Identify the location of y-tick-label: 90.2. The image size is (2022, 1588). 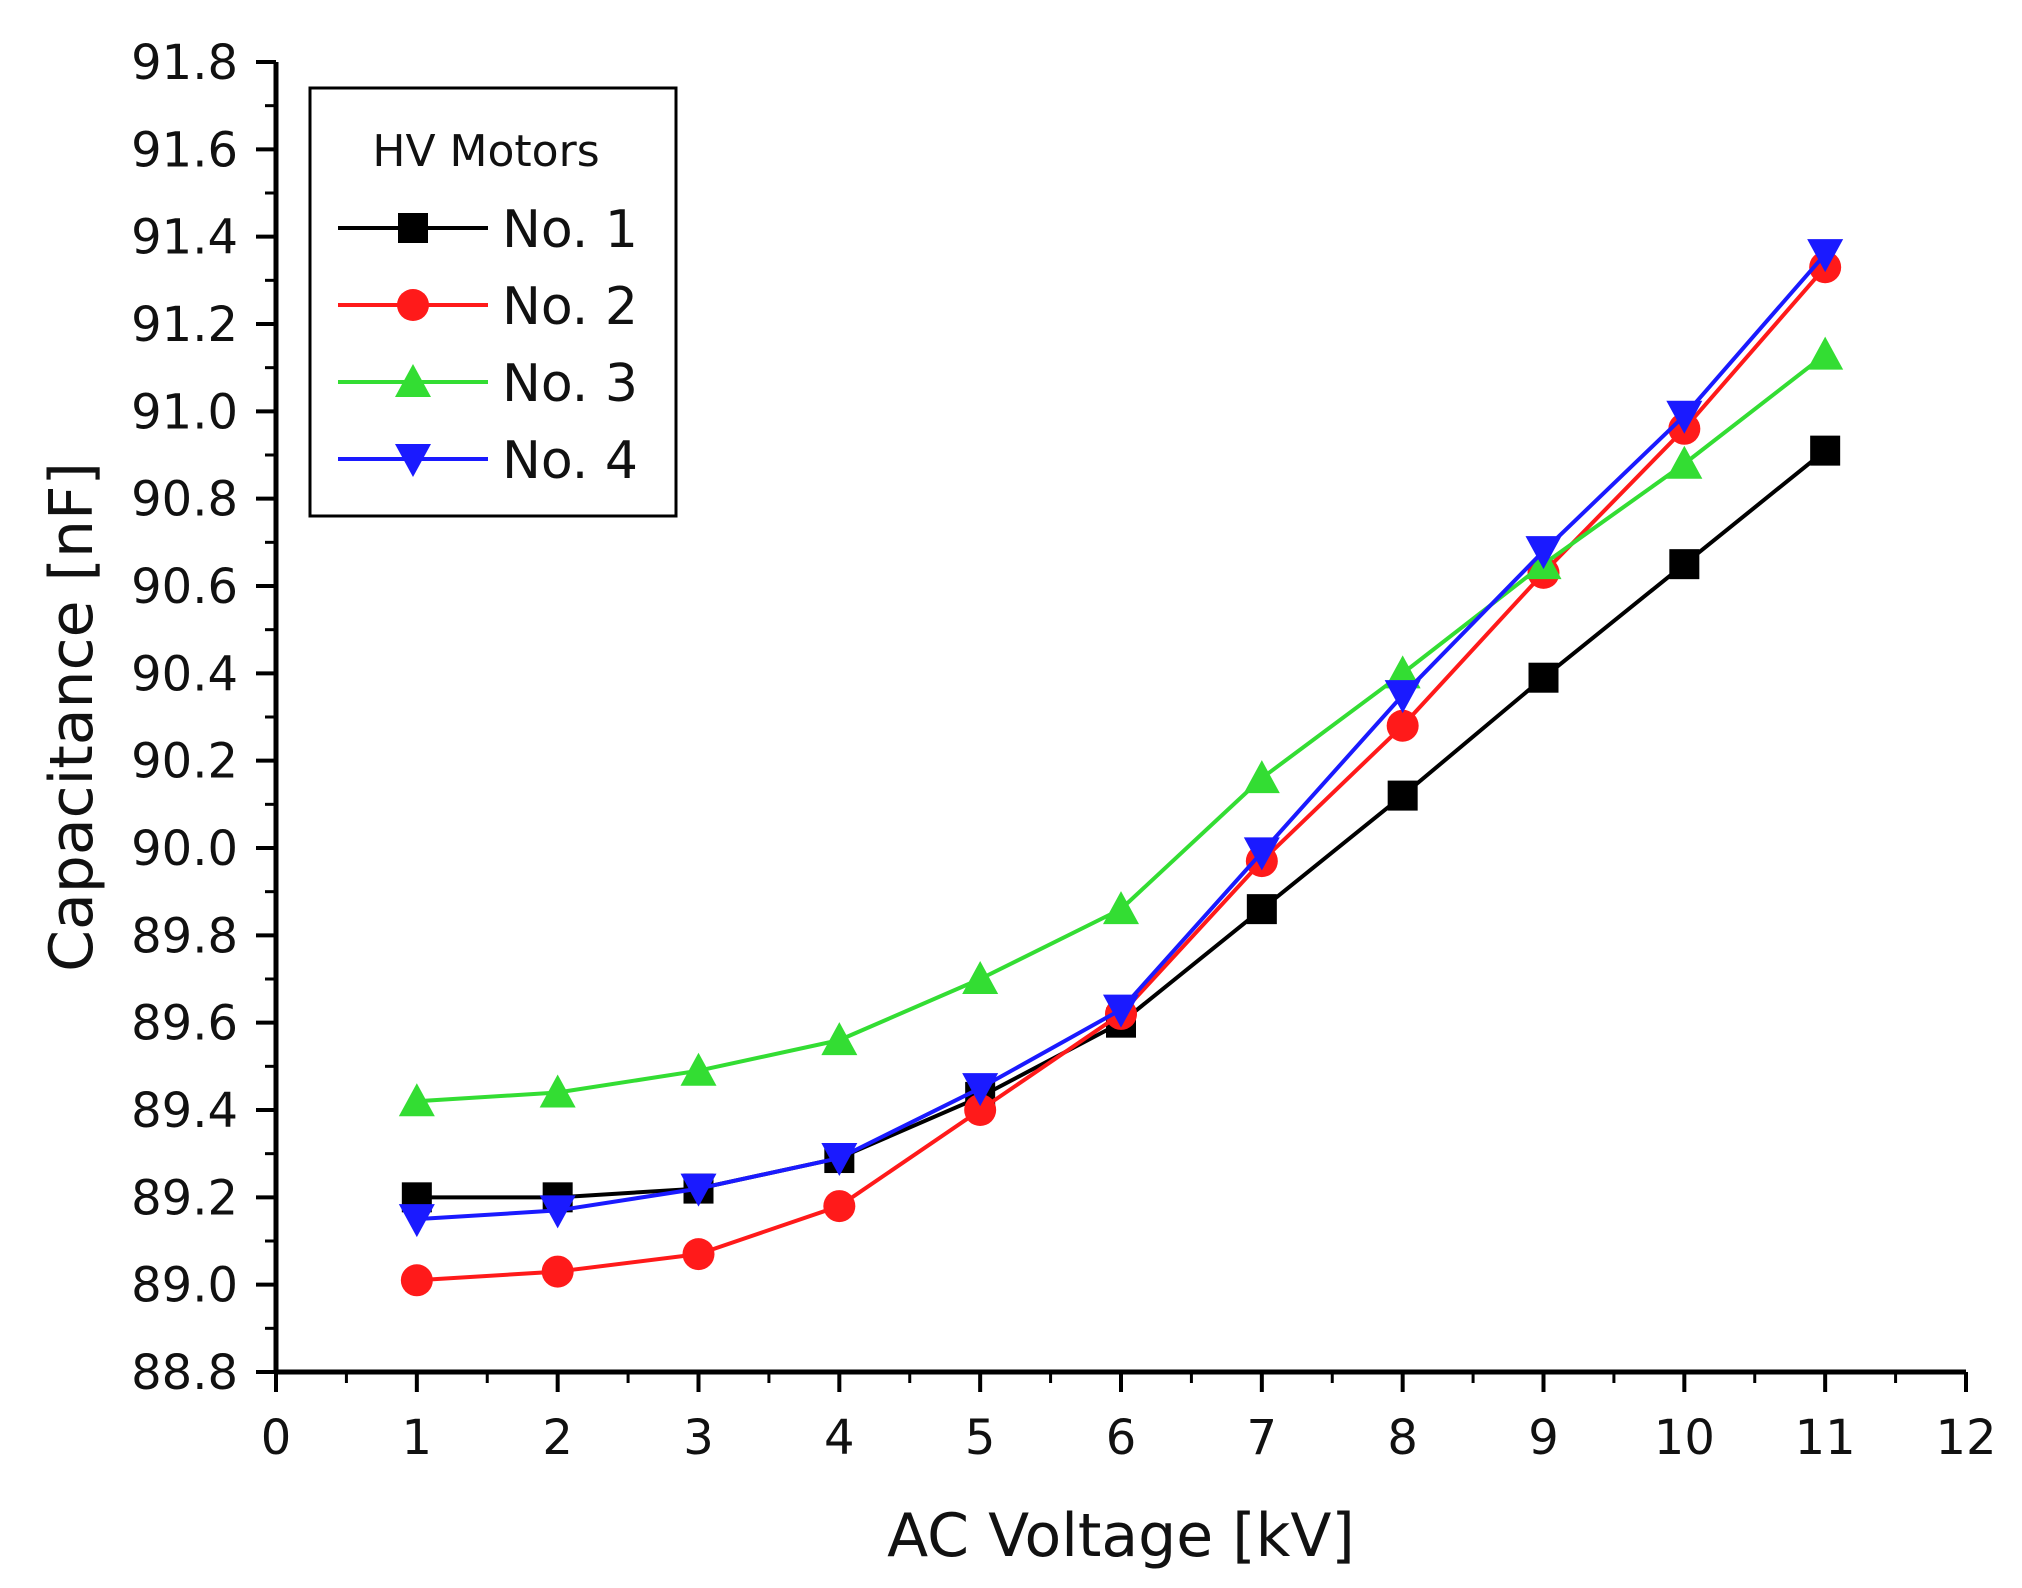
(184, 762).